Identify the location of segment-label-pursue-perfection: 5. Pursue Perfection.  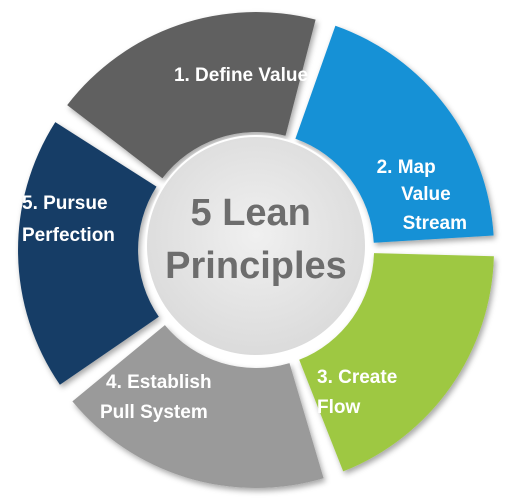
(68, 219).